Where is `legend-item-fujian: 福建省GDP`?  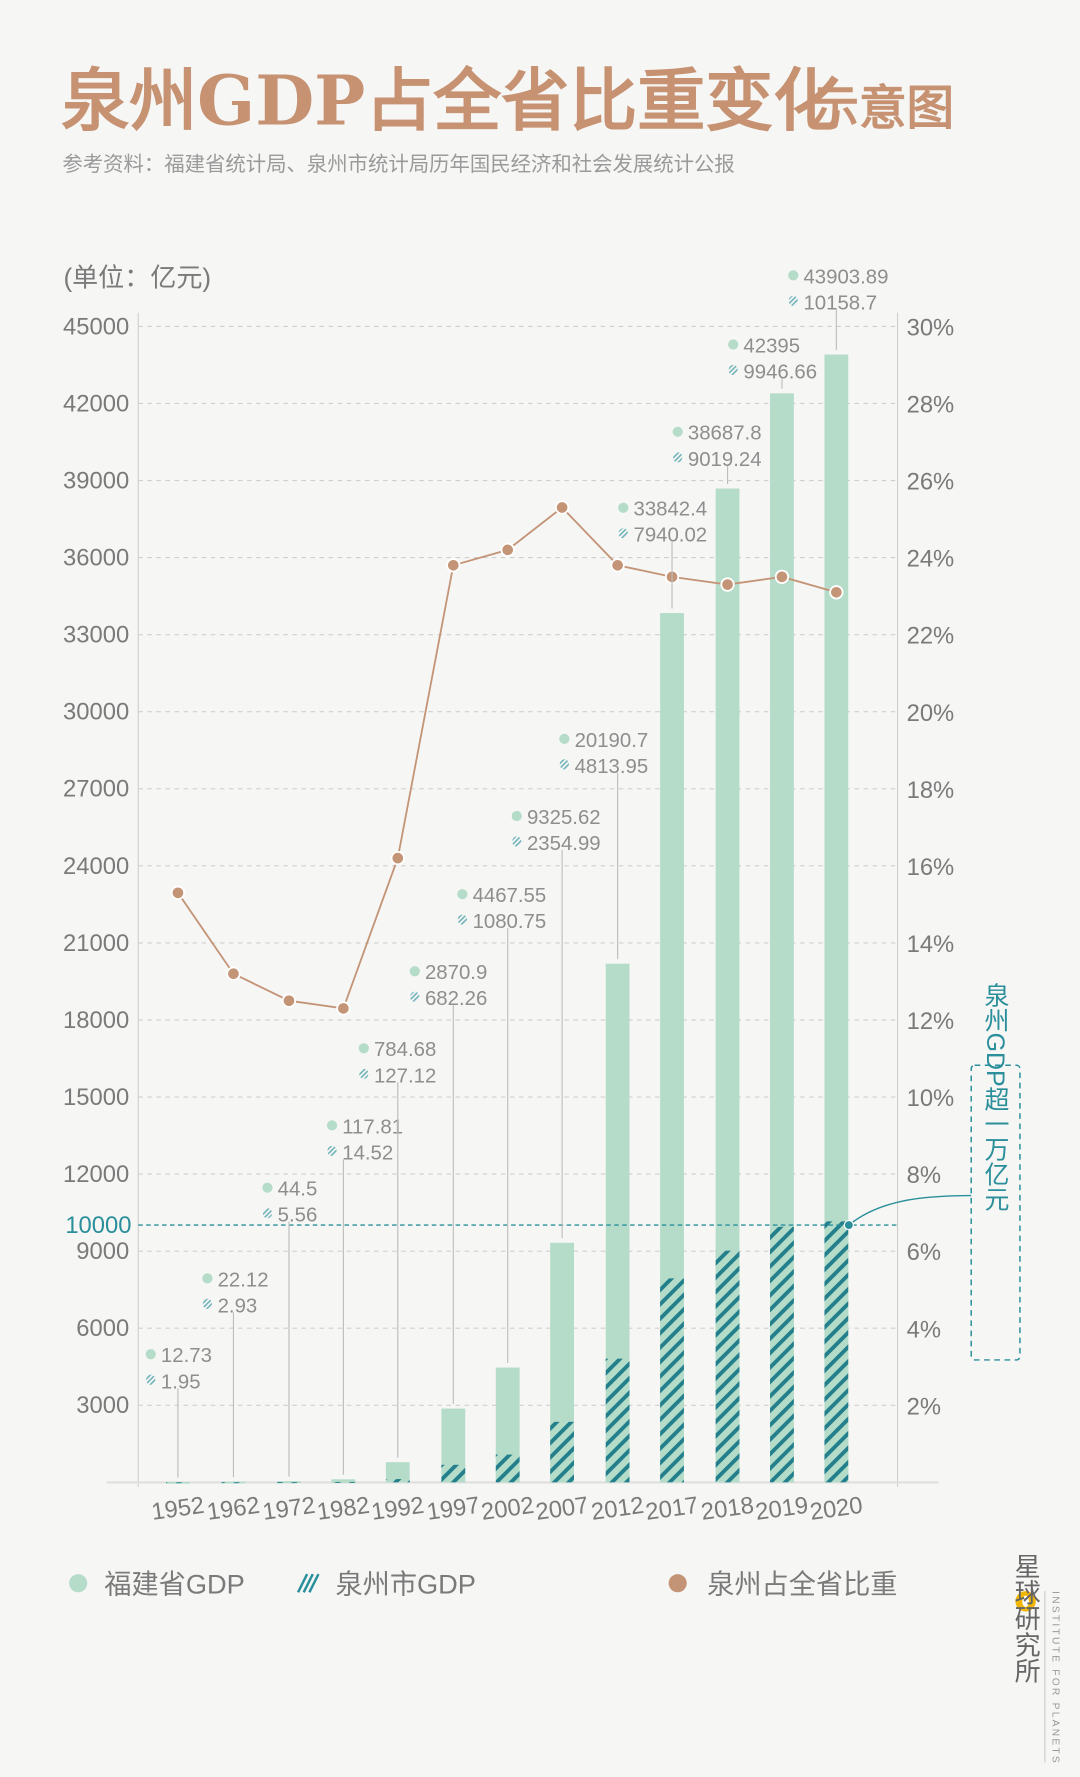 legend-item-fujian: 福建省GDP is located at coordinates (157, 1583).